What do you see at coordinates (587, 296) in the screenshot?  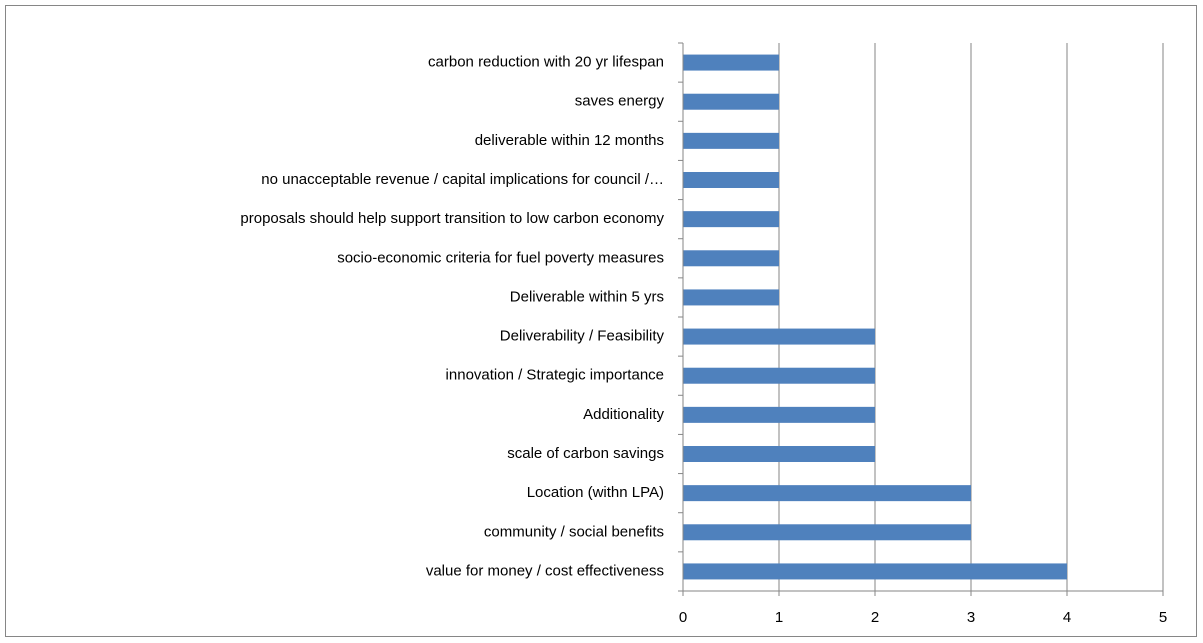 I see `y-tick-label: Deliverable within 5 yrs` at bounding box center [587, 296].